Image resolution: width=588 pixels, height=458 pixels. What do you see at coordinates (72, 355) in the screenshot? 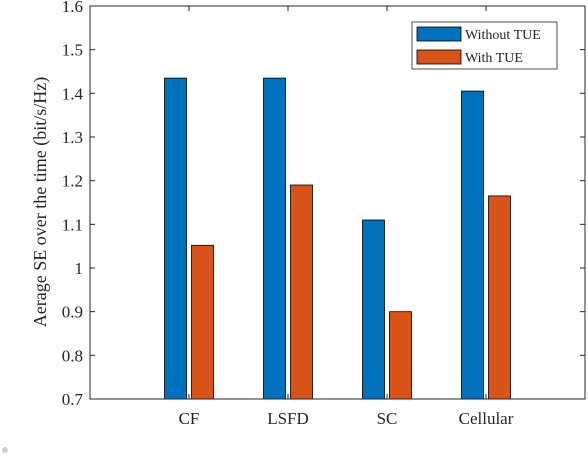
I see `y-tick-label: 0.8` at bounding box center [72, 355].